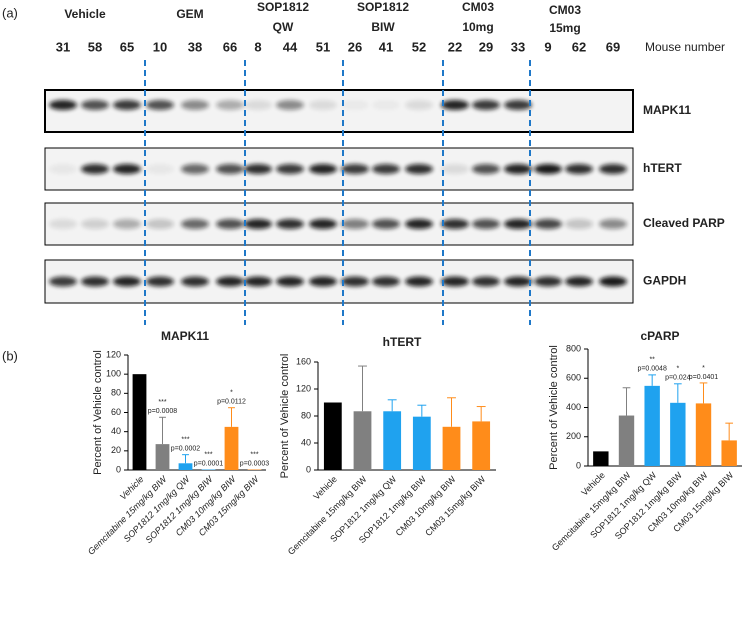 The height and width of the screenshot is (631, 755). Describe the element at coordinates (573, 436) in the screenshot. I see `y-tick-label: 200` at that location.